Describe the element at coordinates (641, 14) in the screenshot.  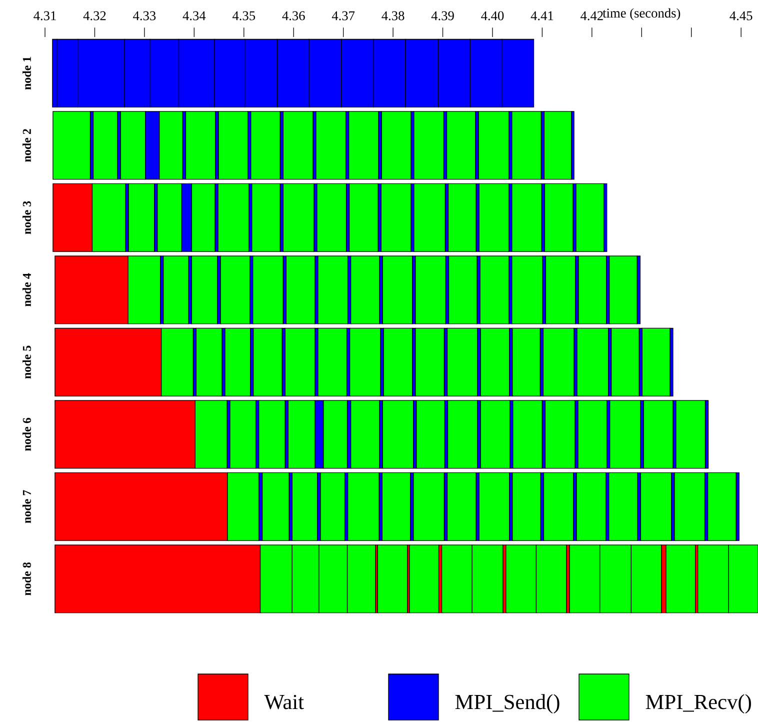
I see `x-tick-label: time (seconds)` at that location.